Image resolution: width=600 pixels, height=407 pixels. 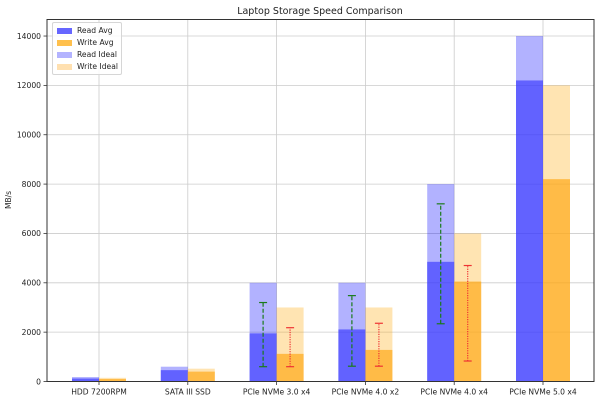 I want to click on y-tick-label: 12000, so click(x=29, y=85).